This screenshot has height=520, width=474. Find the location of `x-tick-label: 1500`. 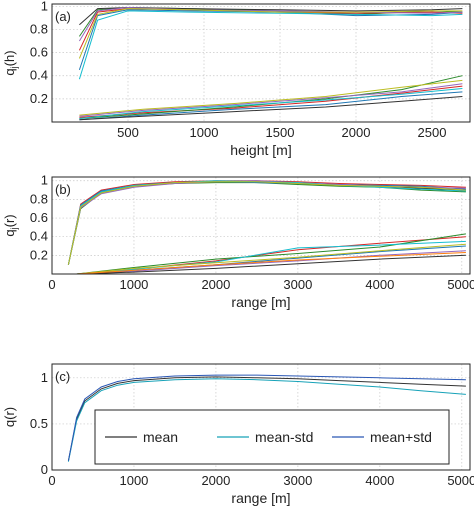

x-tick-label: 1500 is located at coordinates (280, 132).